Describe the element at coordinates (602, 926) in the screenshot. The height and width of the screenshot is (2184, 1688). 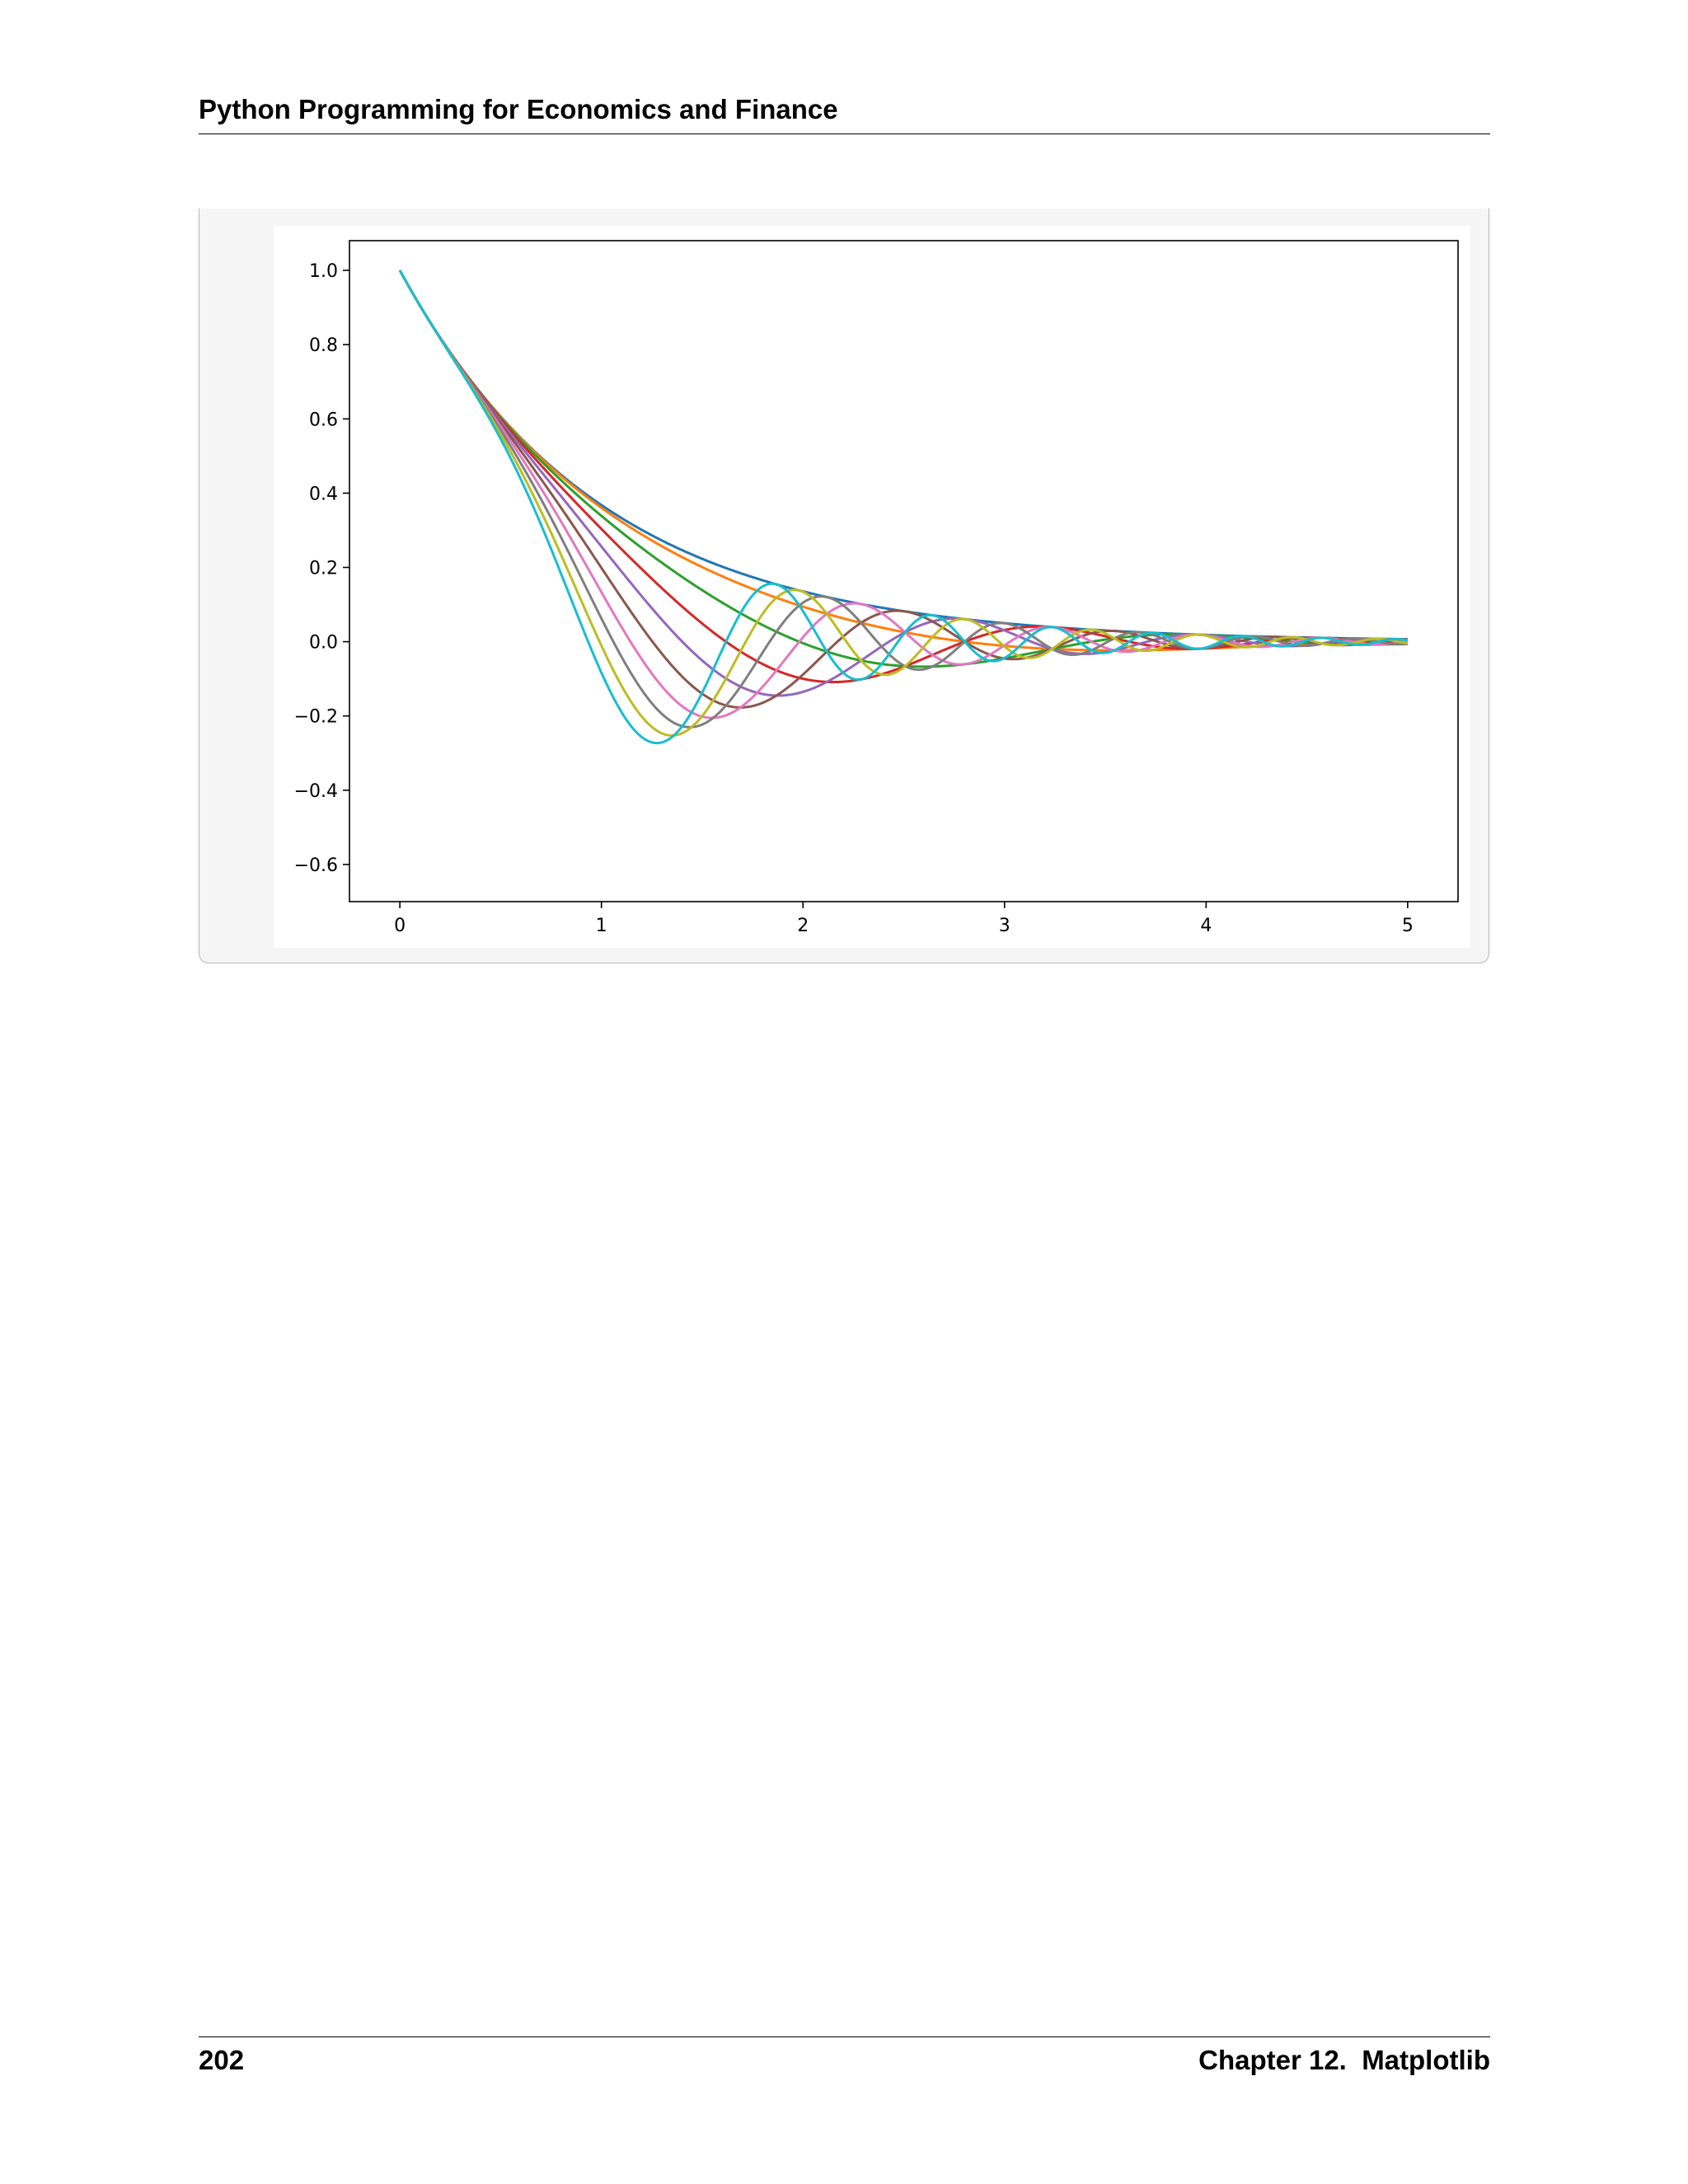
I see `x-tick-label: 1` at that location.